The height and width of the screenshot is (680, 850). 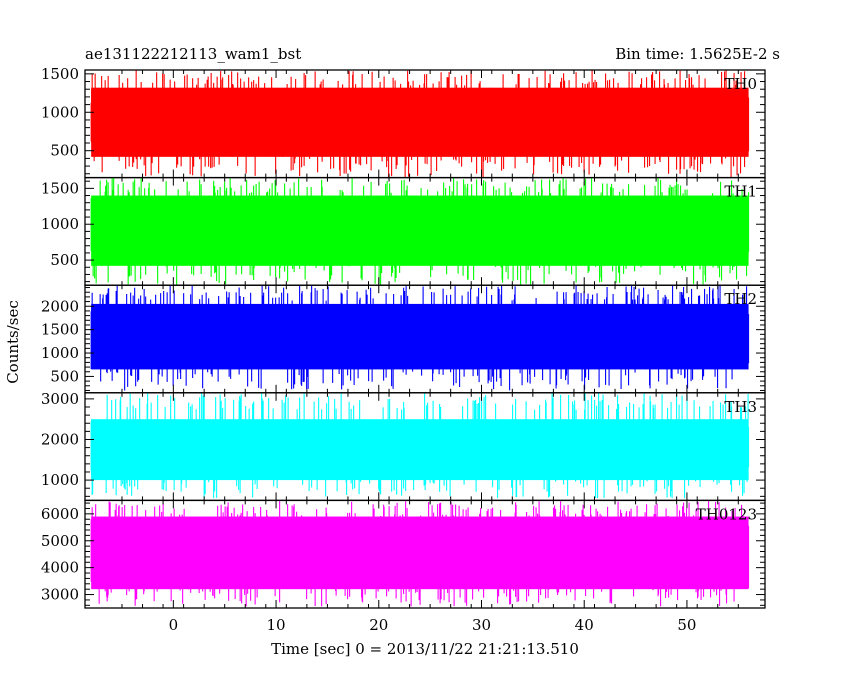 I want to click on chart-title: ae131122212113_wam1_bst, so click(x=193, y=54).